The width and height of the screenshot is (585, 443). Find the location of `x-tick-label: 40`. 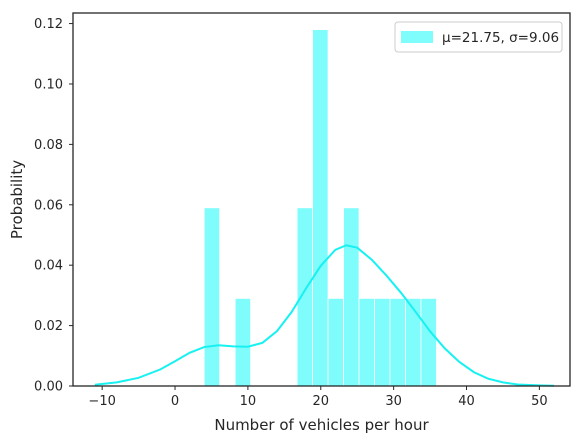

x-tick-label: 40 is located at coordinates (466, 401).